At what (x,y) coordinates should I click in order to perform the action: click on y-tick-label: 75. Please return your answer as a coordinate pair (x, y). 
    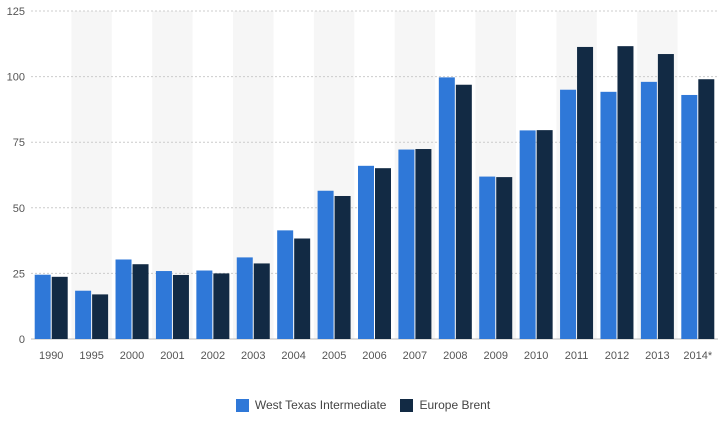
    Looking at the image, I should click on (19, 143).